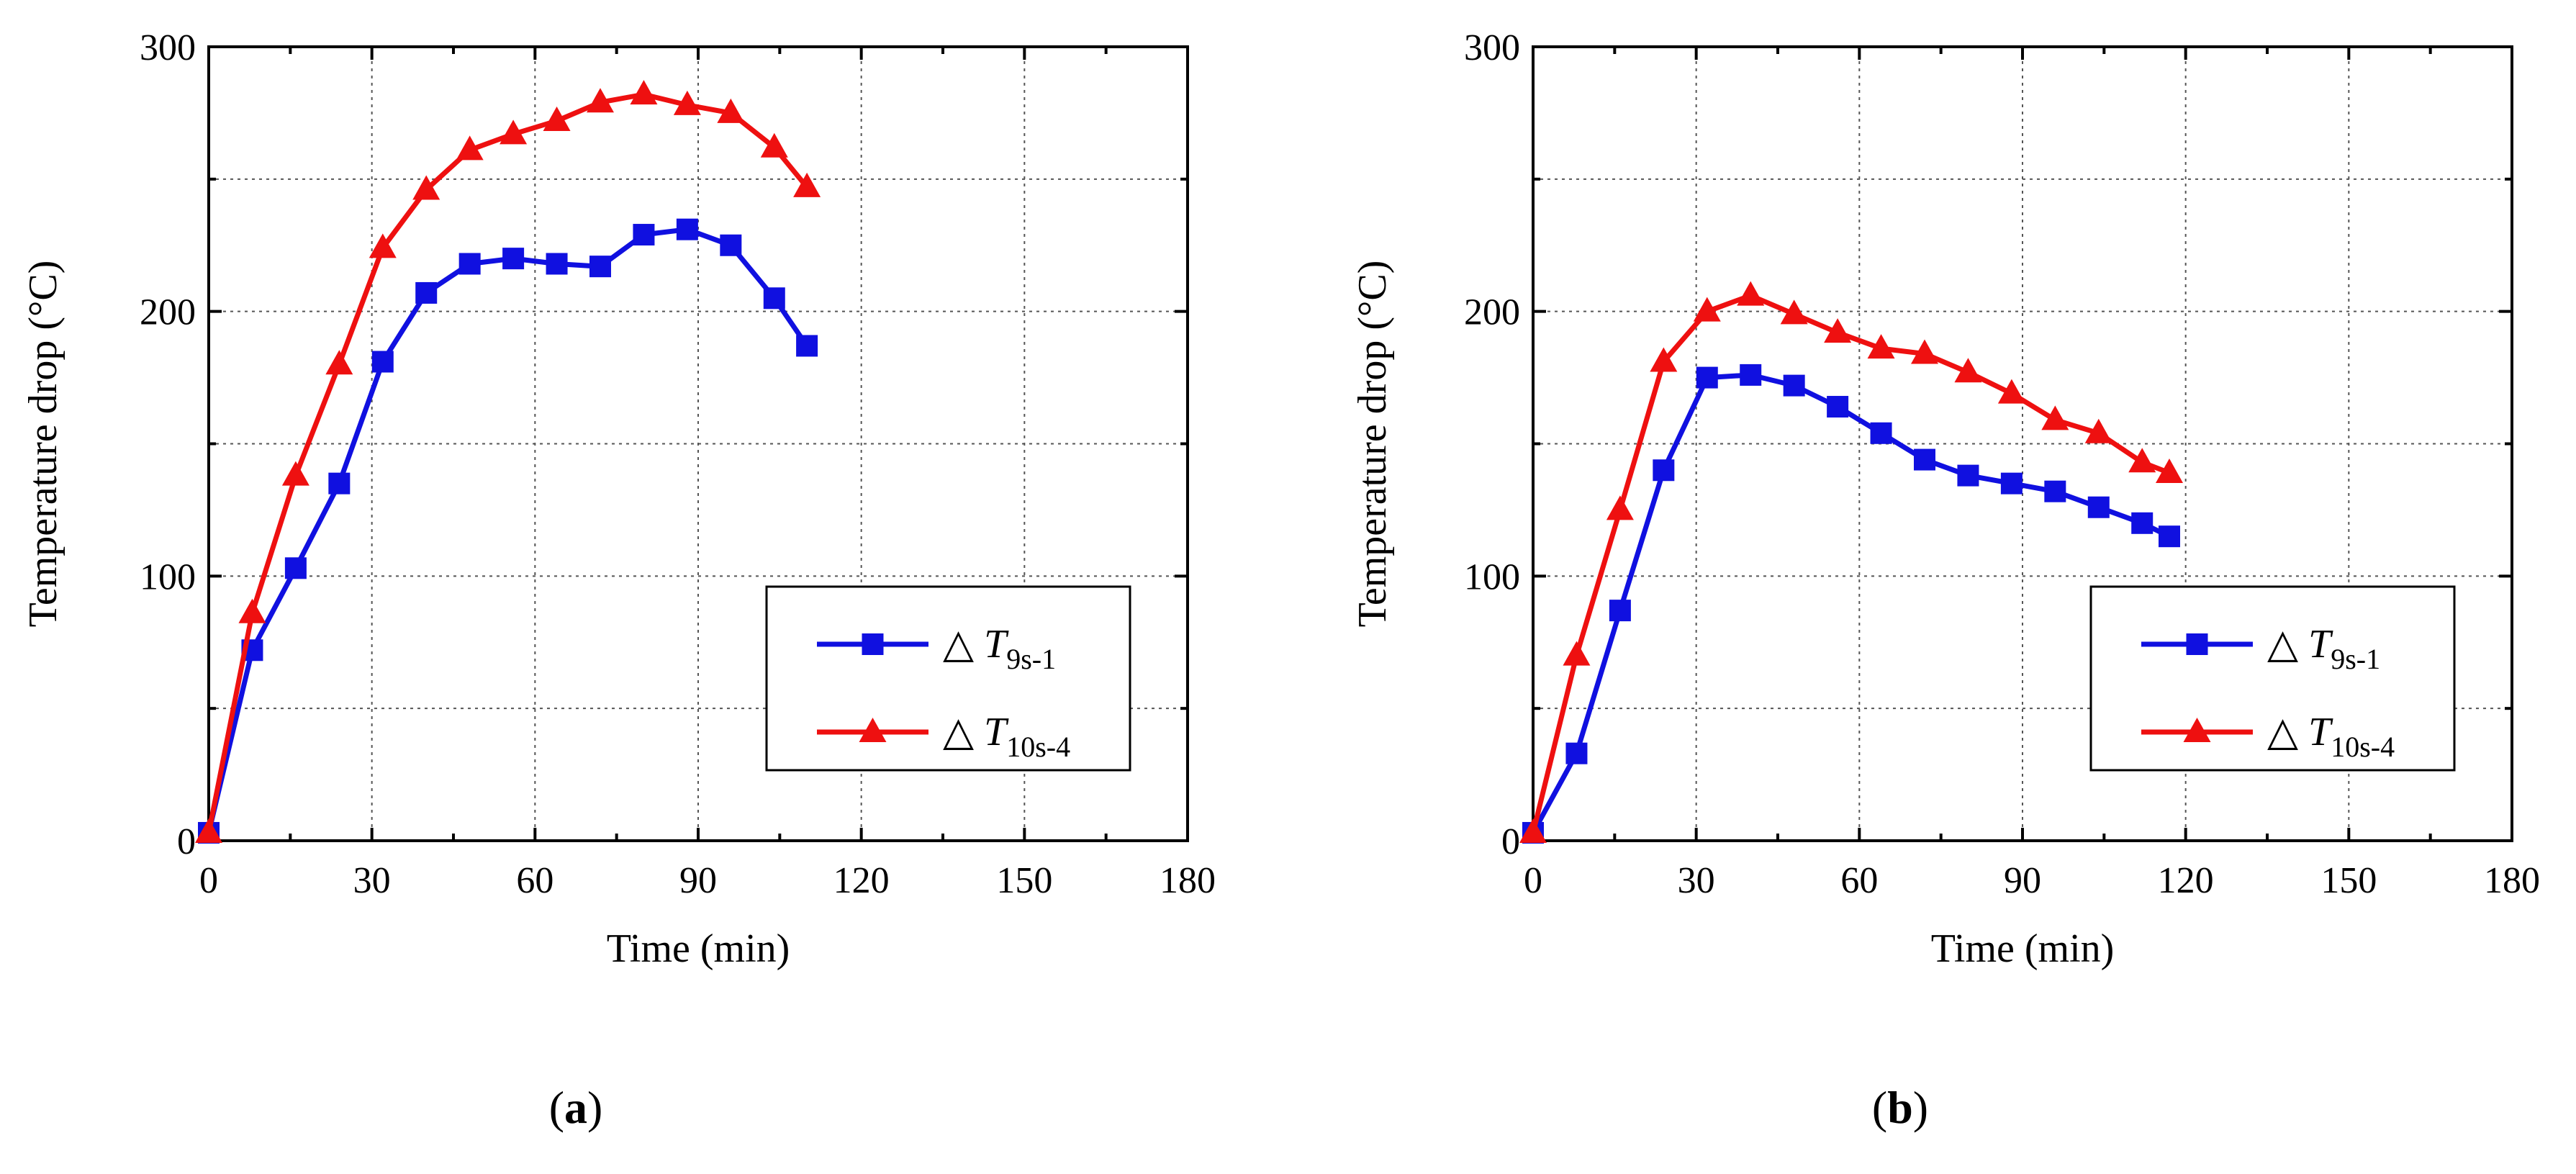 This screenshot has width=2576, height=1174. Describe the element at coordinates (2348, 880) in the screenshot. I see `x-tick-label: 150` at that location.